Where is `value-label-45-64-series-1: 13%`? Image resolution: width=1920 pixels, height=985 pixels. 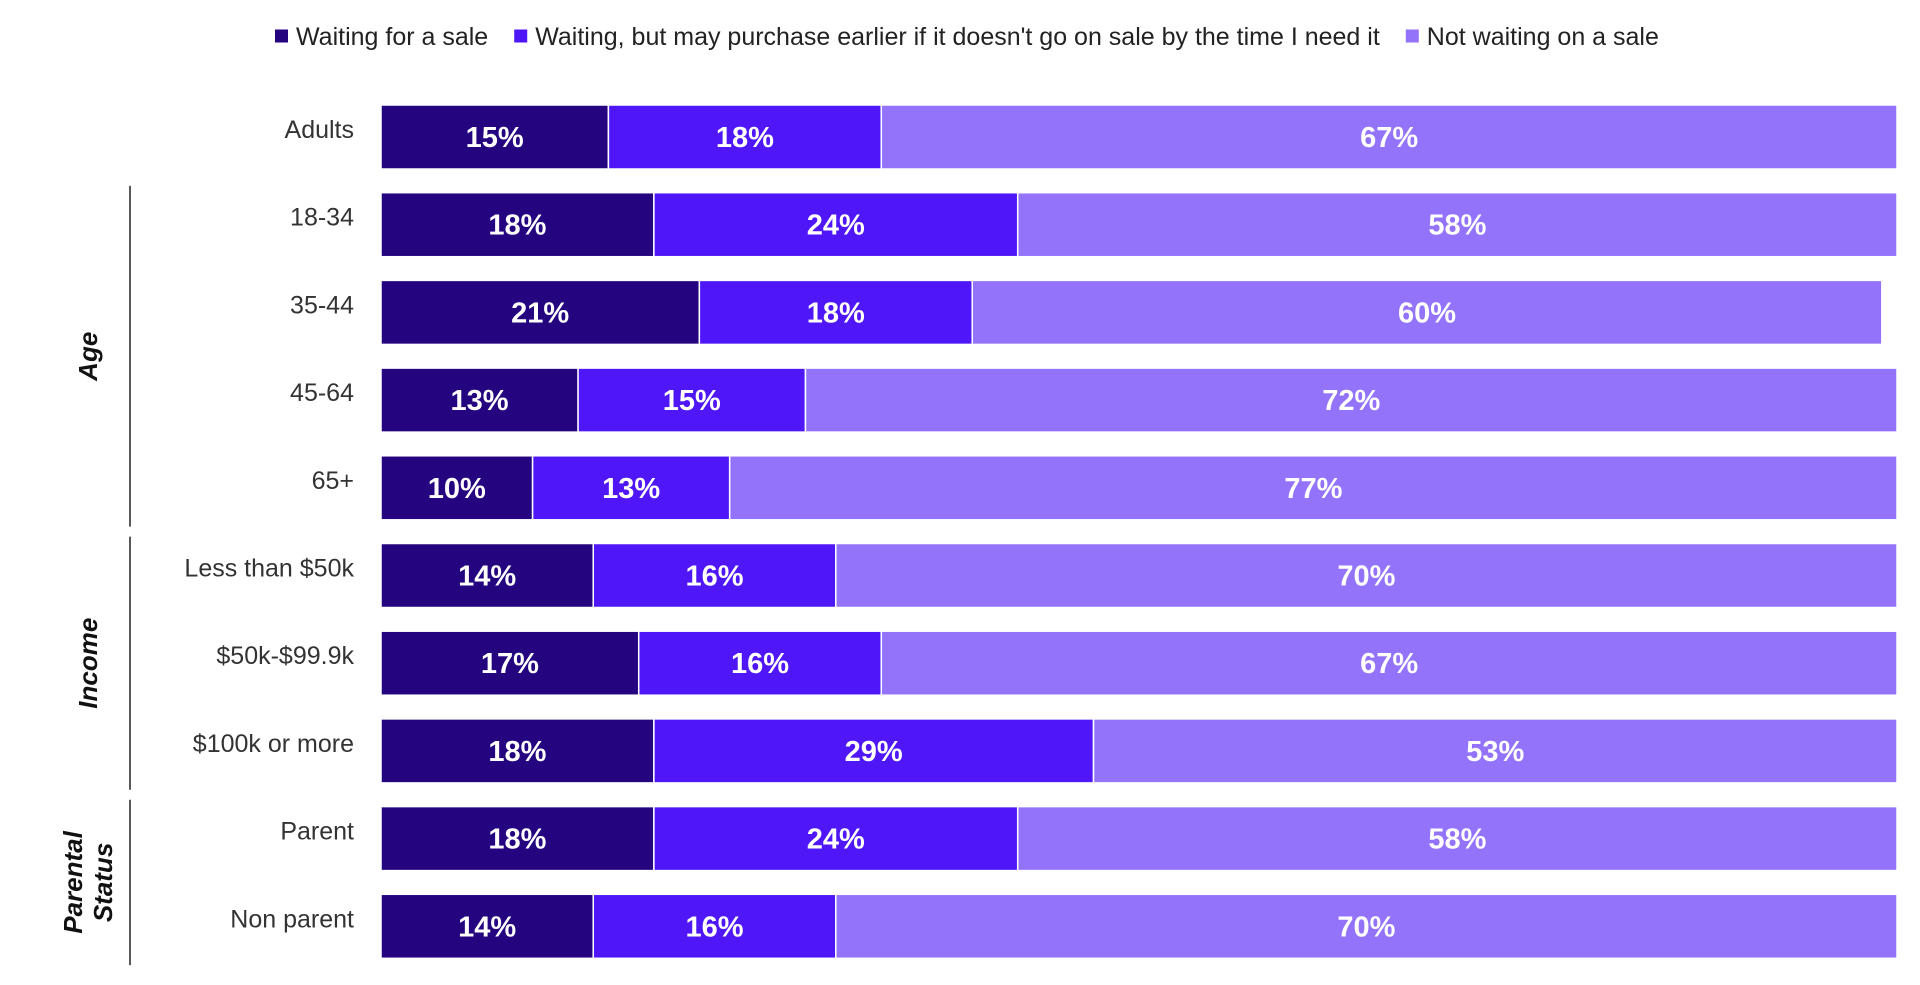 value-label-45-64-series-1: 13% is located at coordinates (480, 401).